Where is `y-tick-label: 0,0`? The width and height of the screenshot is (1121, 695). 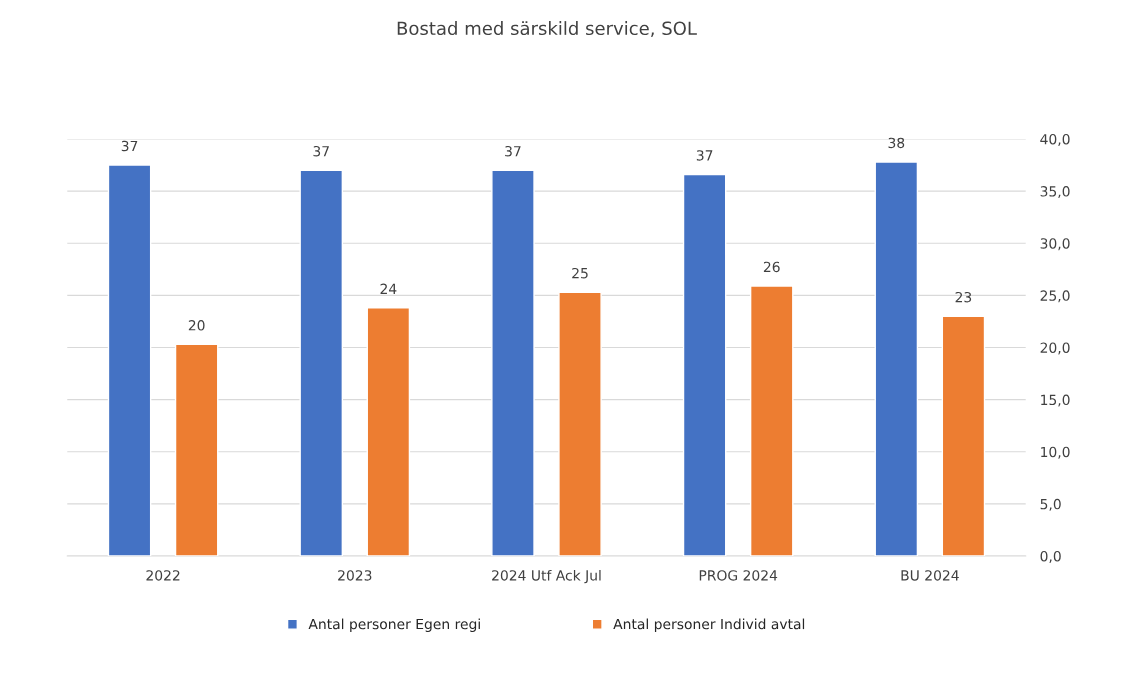
y-tick-label: 0,0 is located at coordinates (1050, 556).